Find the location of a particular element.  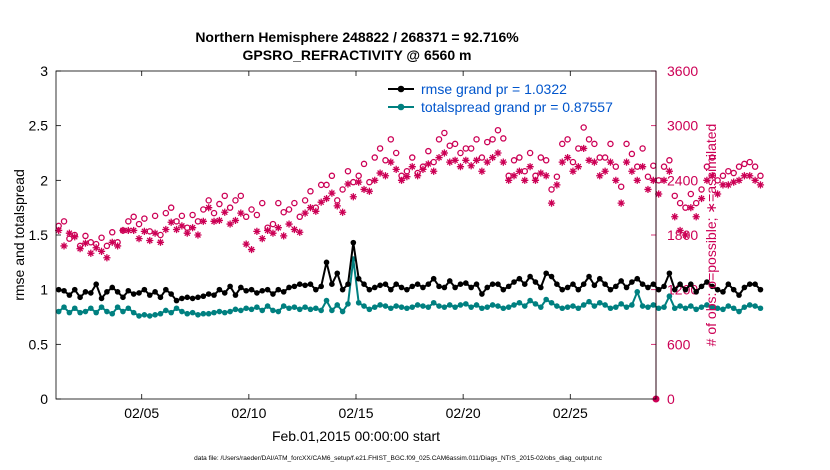

legend-label-rmse: rmse grand pr = 1.0322 is located at coordinates (494, 89).